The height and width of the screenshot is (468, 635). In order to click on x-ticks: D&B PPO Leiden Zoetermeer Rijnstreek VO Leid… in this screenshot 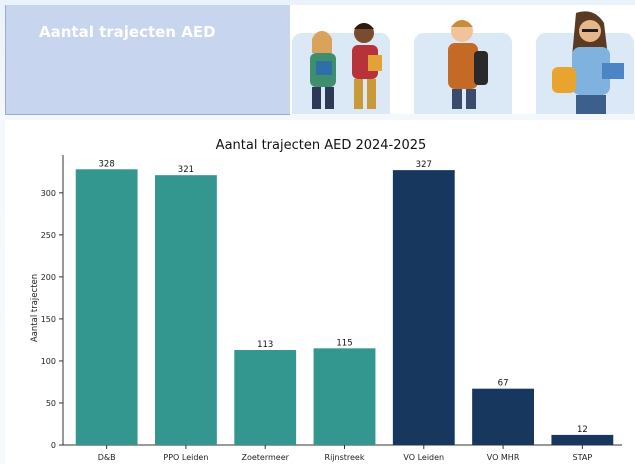, I will do `click(345, 453)`.